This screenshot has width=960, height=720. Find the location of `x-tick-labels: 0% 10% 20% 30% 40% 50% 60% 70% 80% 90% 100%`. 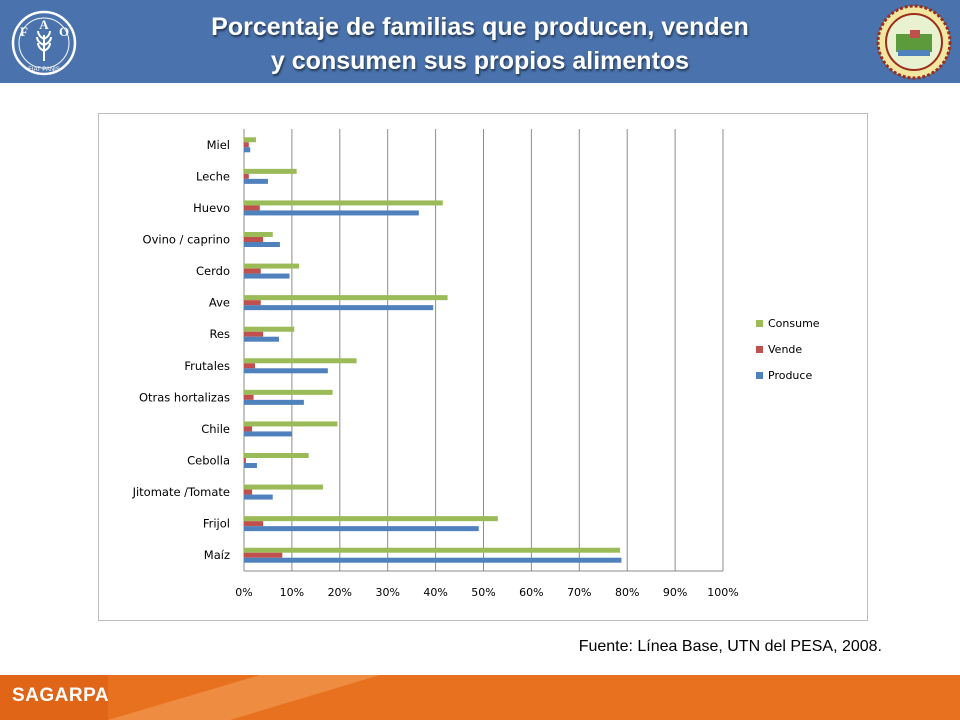

x-tick-labels: 0% 10% 20% 30% 40% 50% 60% 70% 80% 90% 100% is located at coordinates (486, 592).